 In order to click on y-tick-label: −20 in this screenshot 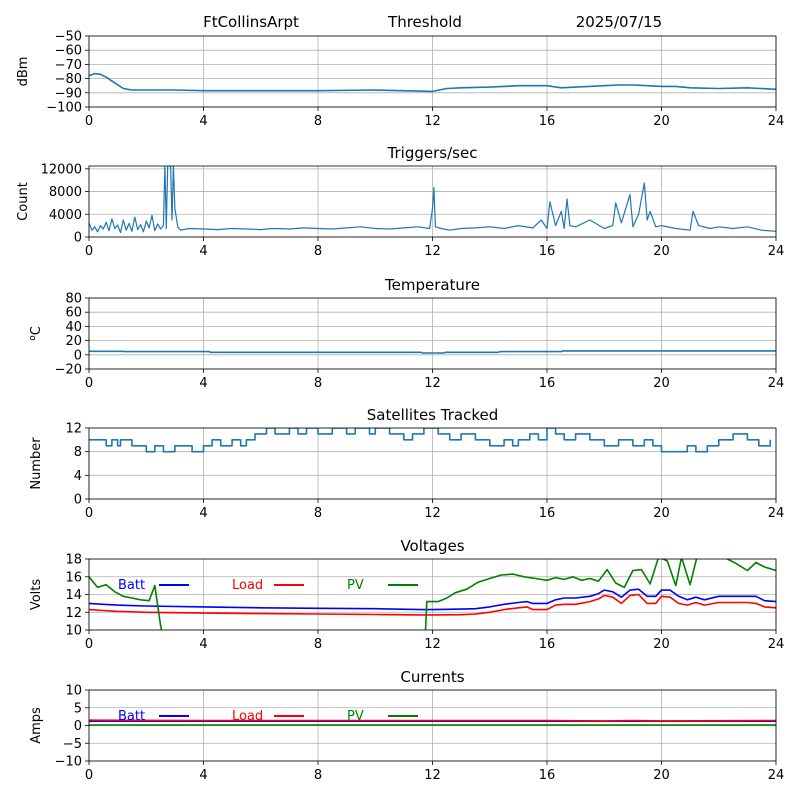, I will do `click(68, 370)`.